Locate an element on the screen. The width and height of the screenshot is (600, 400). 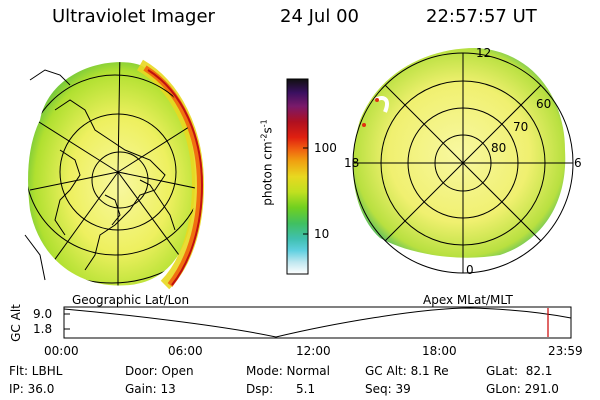
left-map-caption: Geographic Lat/Lon is located at coordinates (131, 300).